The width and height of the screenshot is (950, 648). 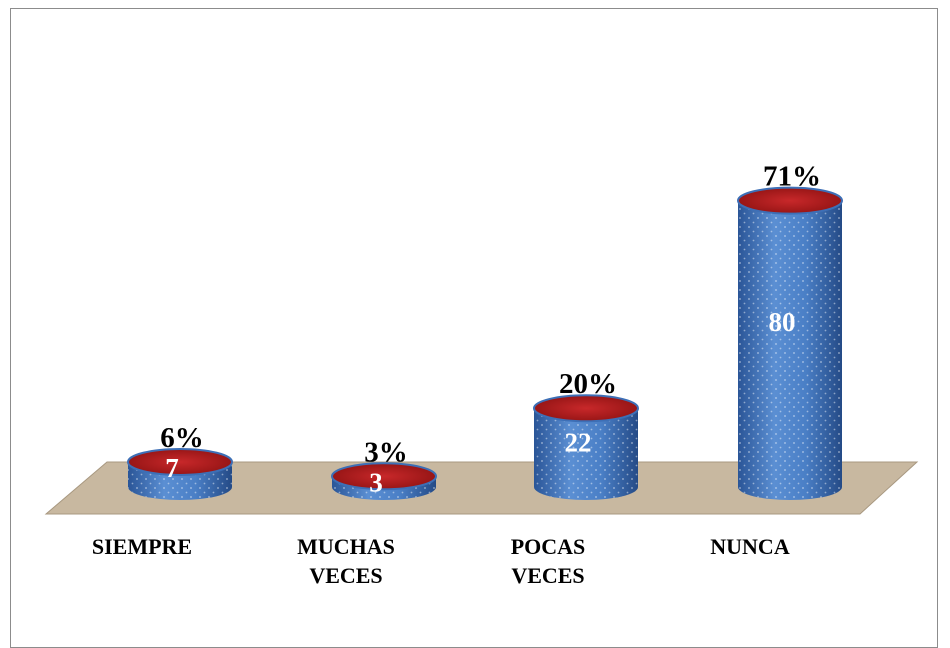 I want to click on bar-percent-label: 6%, so click(x=182, y=438).